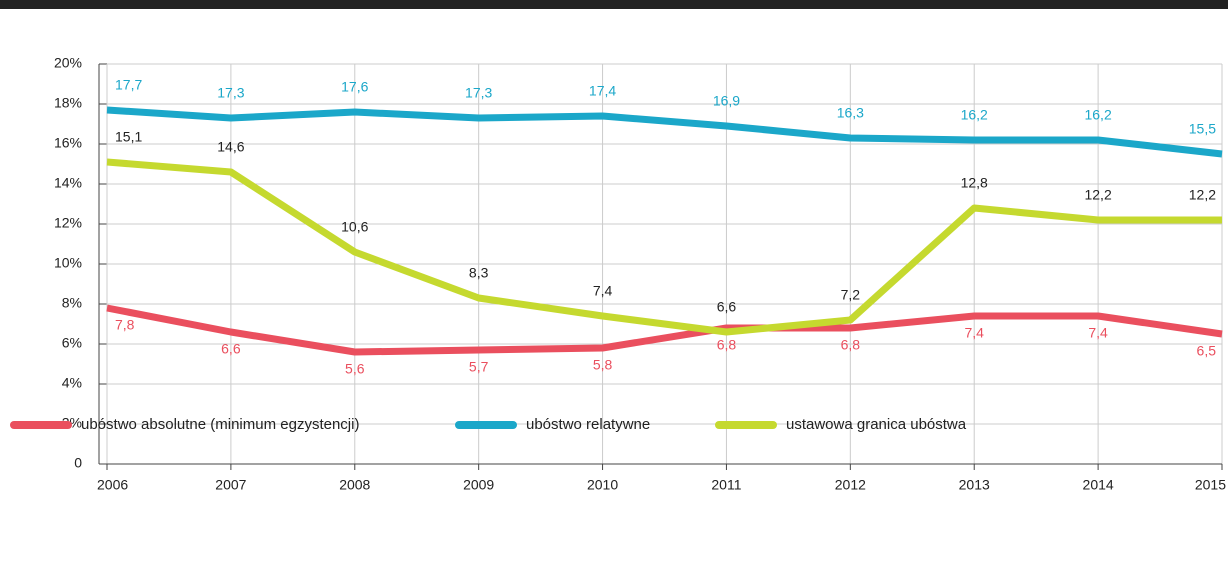  Describe the element at coordinates (230, 147) in the screenshot. I see `data-label: 14,6` at that location.